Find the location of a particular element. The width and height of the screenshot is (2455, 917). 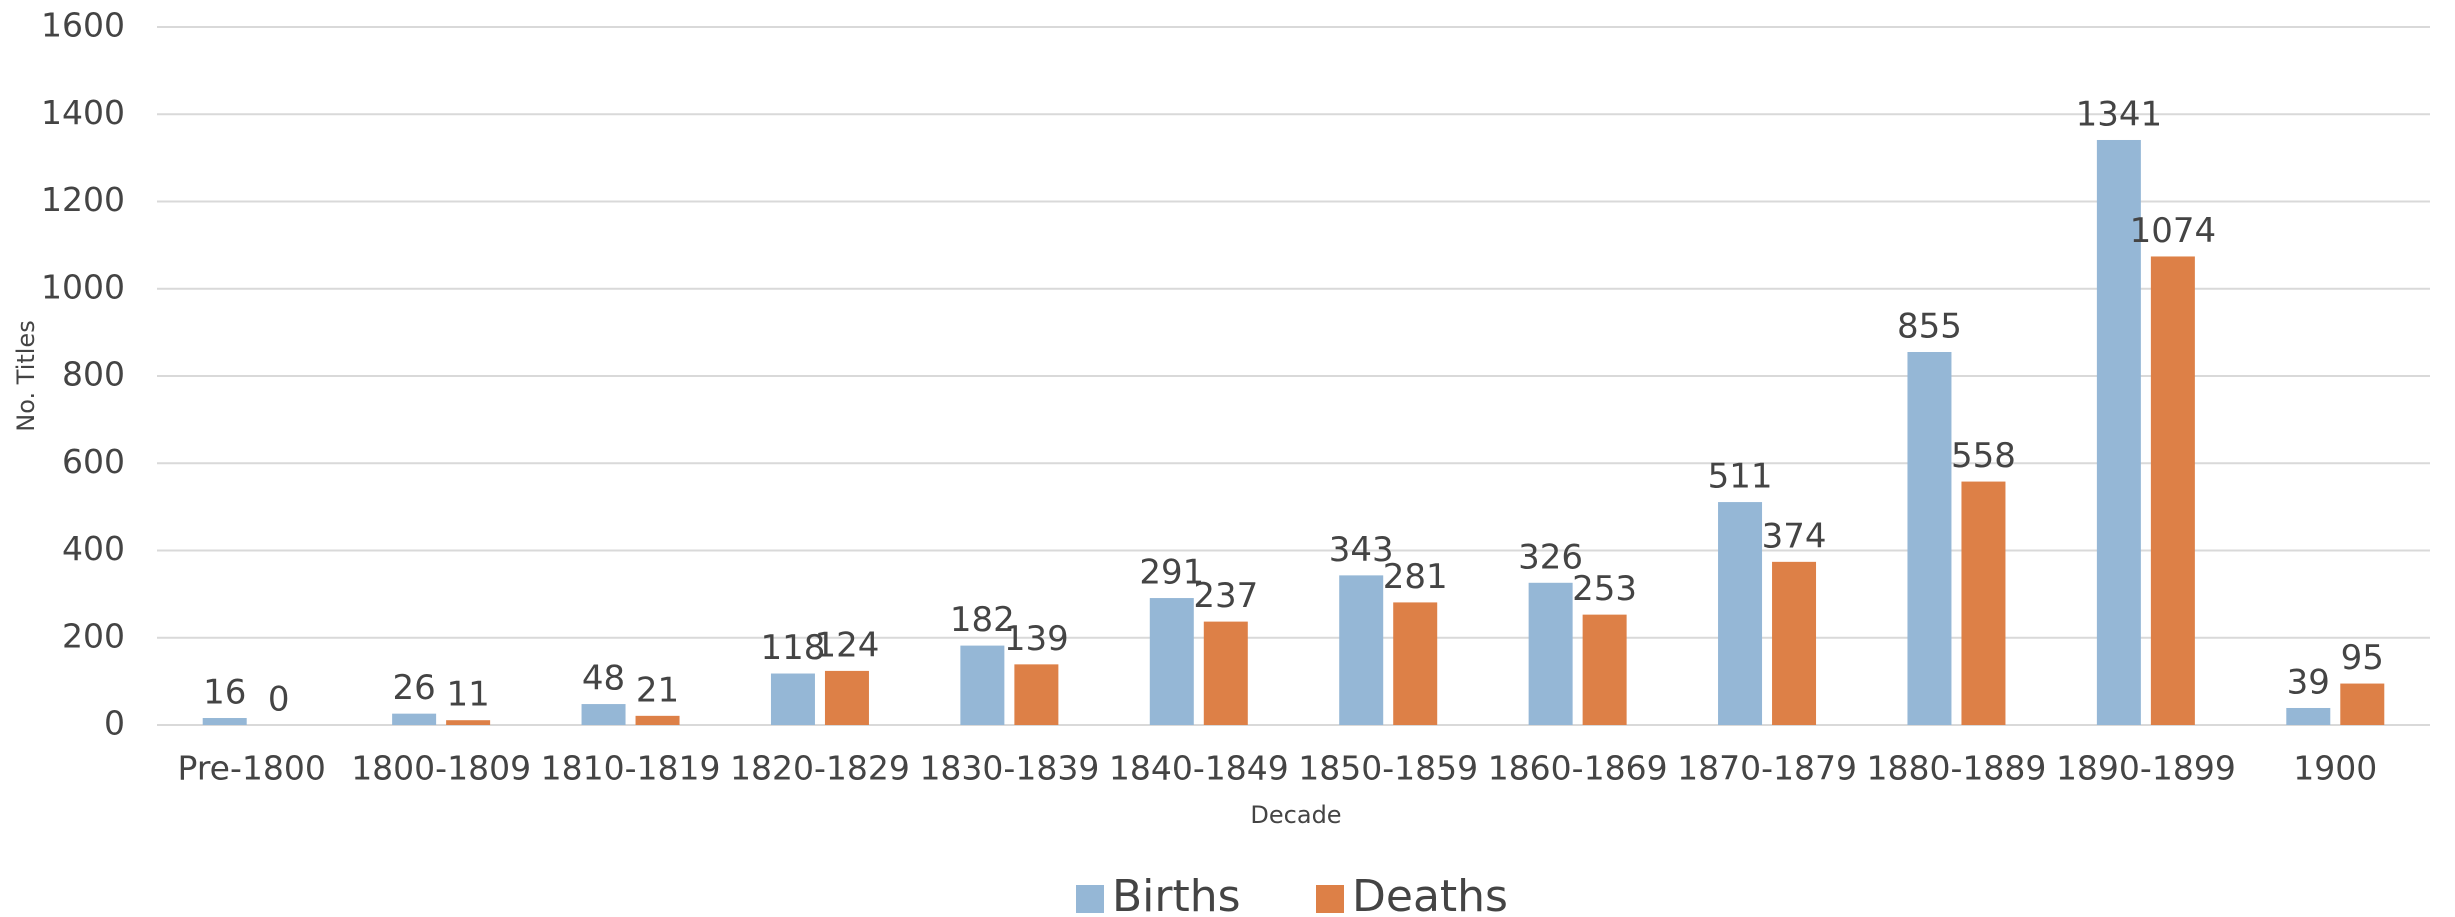

y-tick-label: 1400 is located at coordinates (83, 112).